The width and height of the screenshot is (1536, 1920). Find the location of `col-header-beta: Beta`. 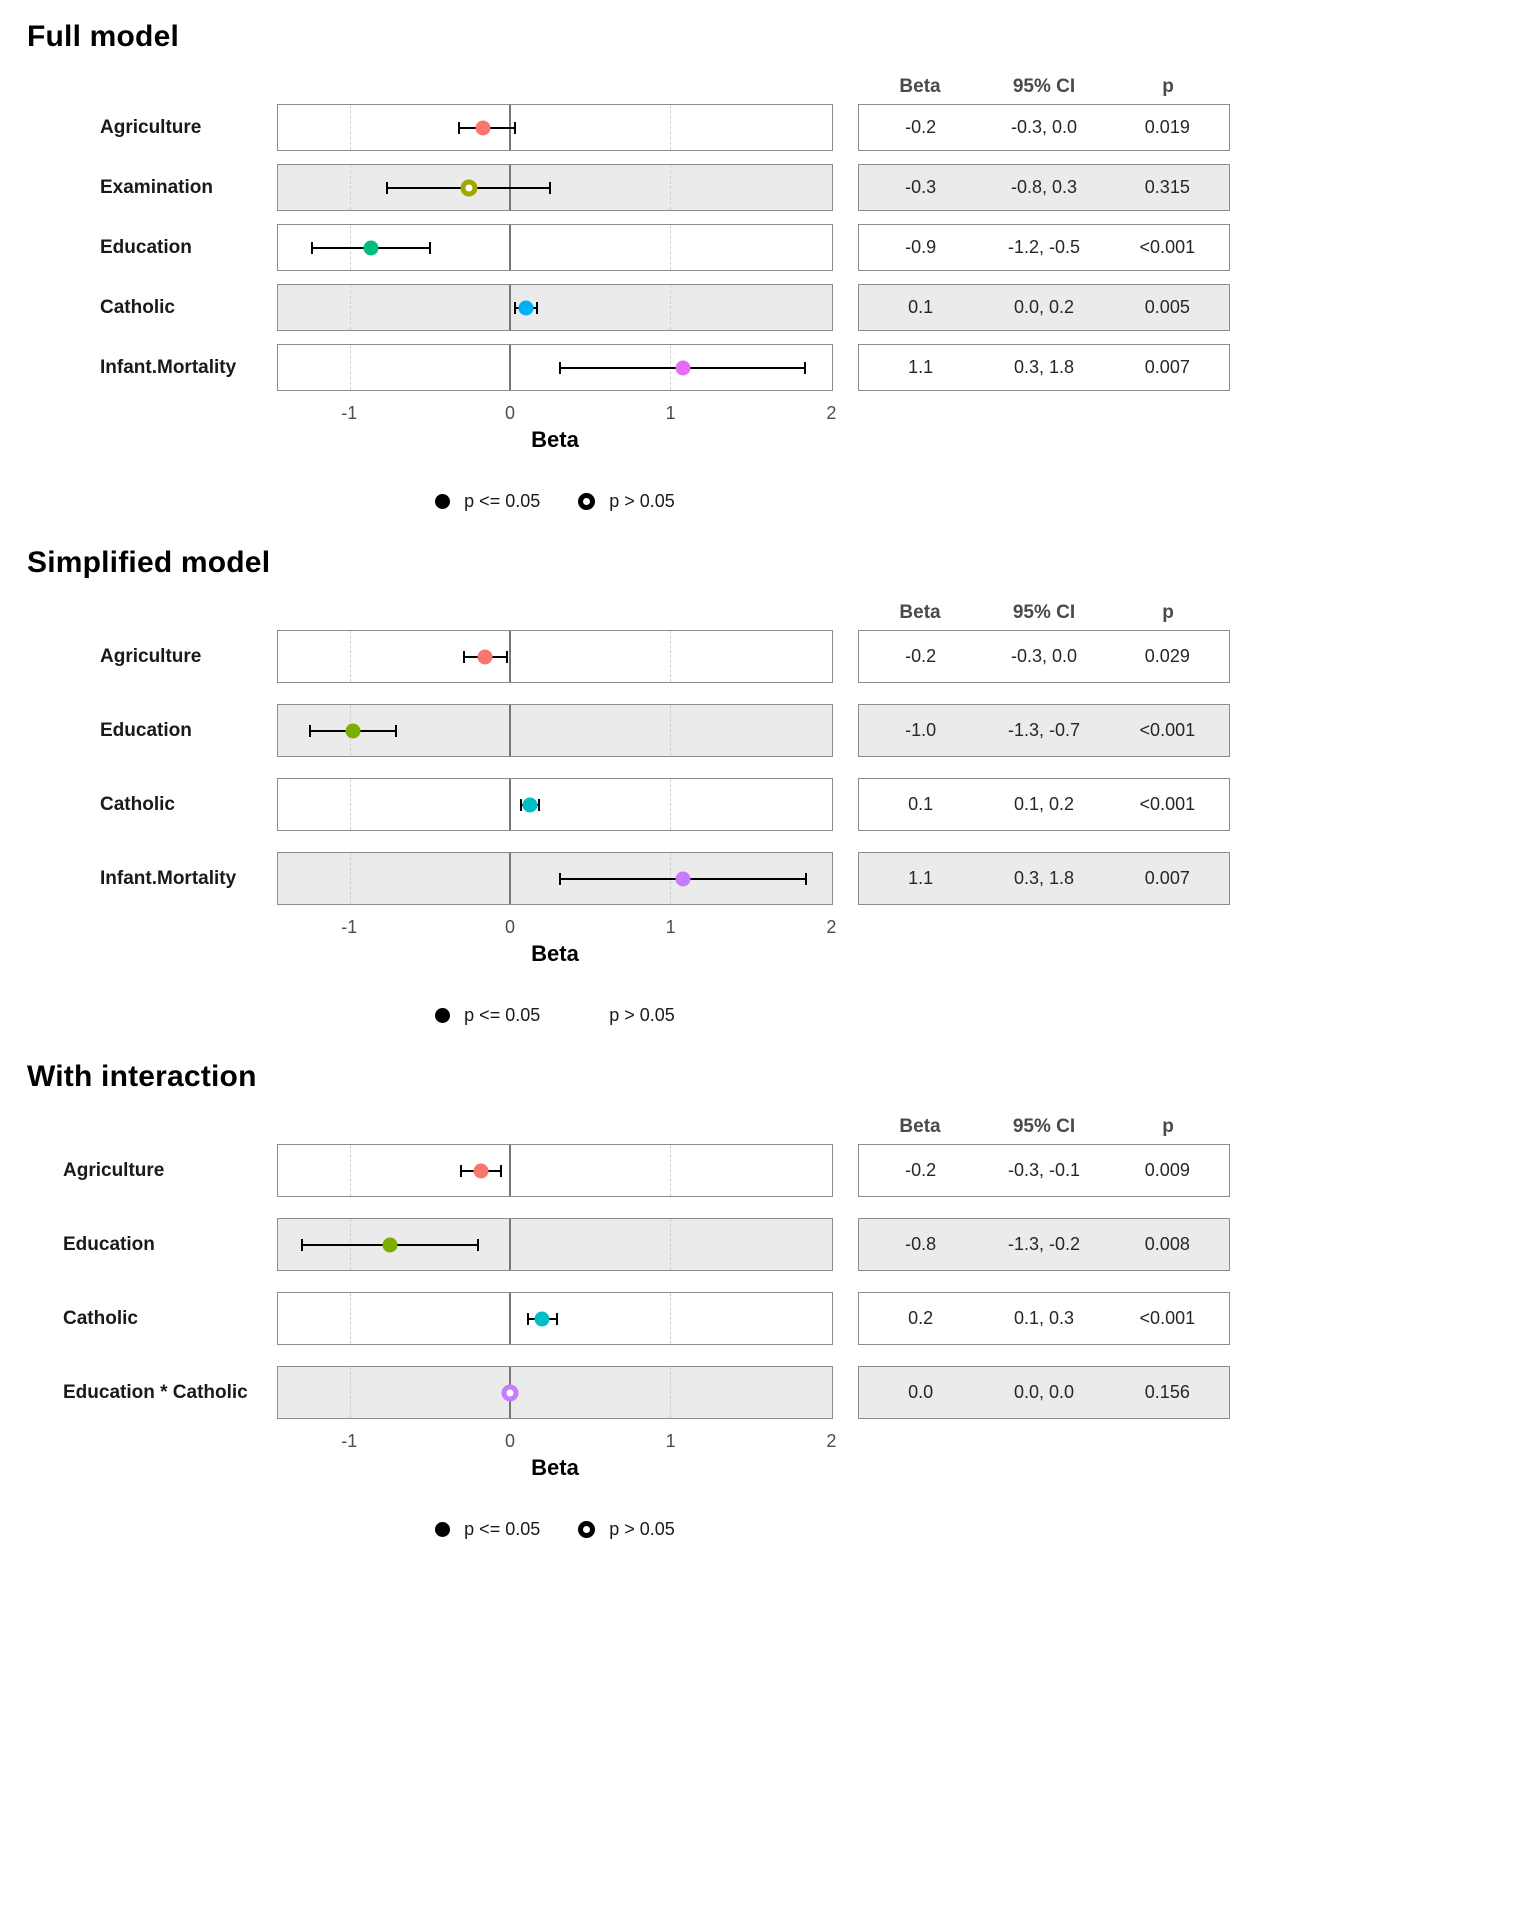

col-header-beta: Beta is located at coordinates (920, 612).